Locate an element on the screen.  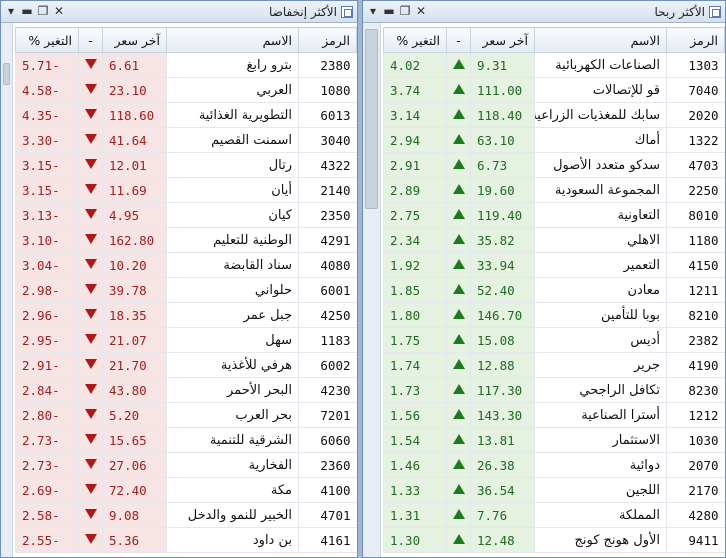
table-row: 4703 سدكو متعدد الأصول 6.73 2.91 is located at coordinates (554, 165).